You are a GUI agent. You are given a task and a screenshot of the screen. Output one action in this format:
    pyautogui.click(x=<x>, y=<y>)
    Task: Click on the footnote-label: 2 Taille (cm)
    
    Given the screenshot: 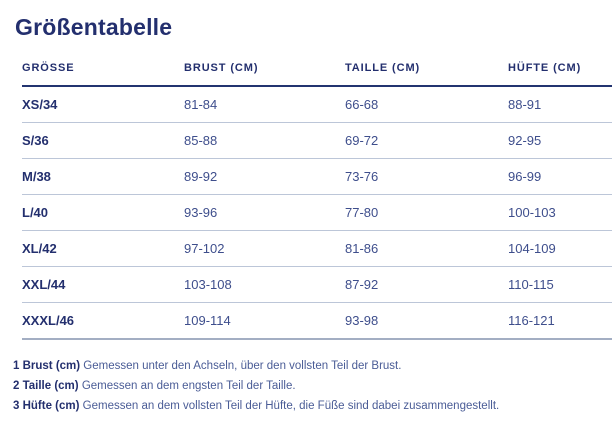 What is the action you would take?
    pyautogui.click(x=46, y=386)
    